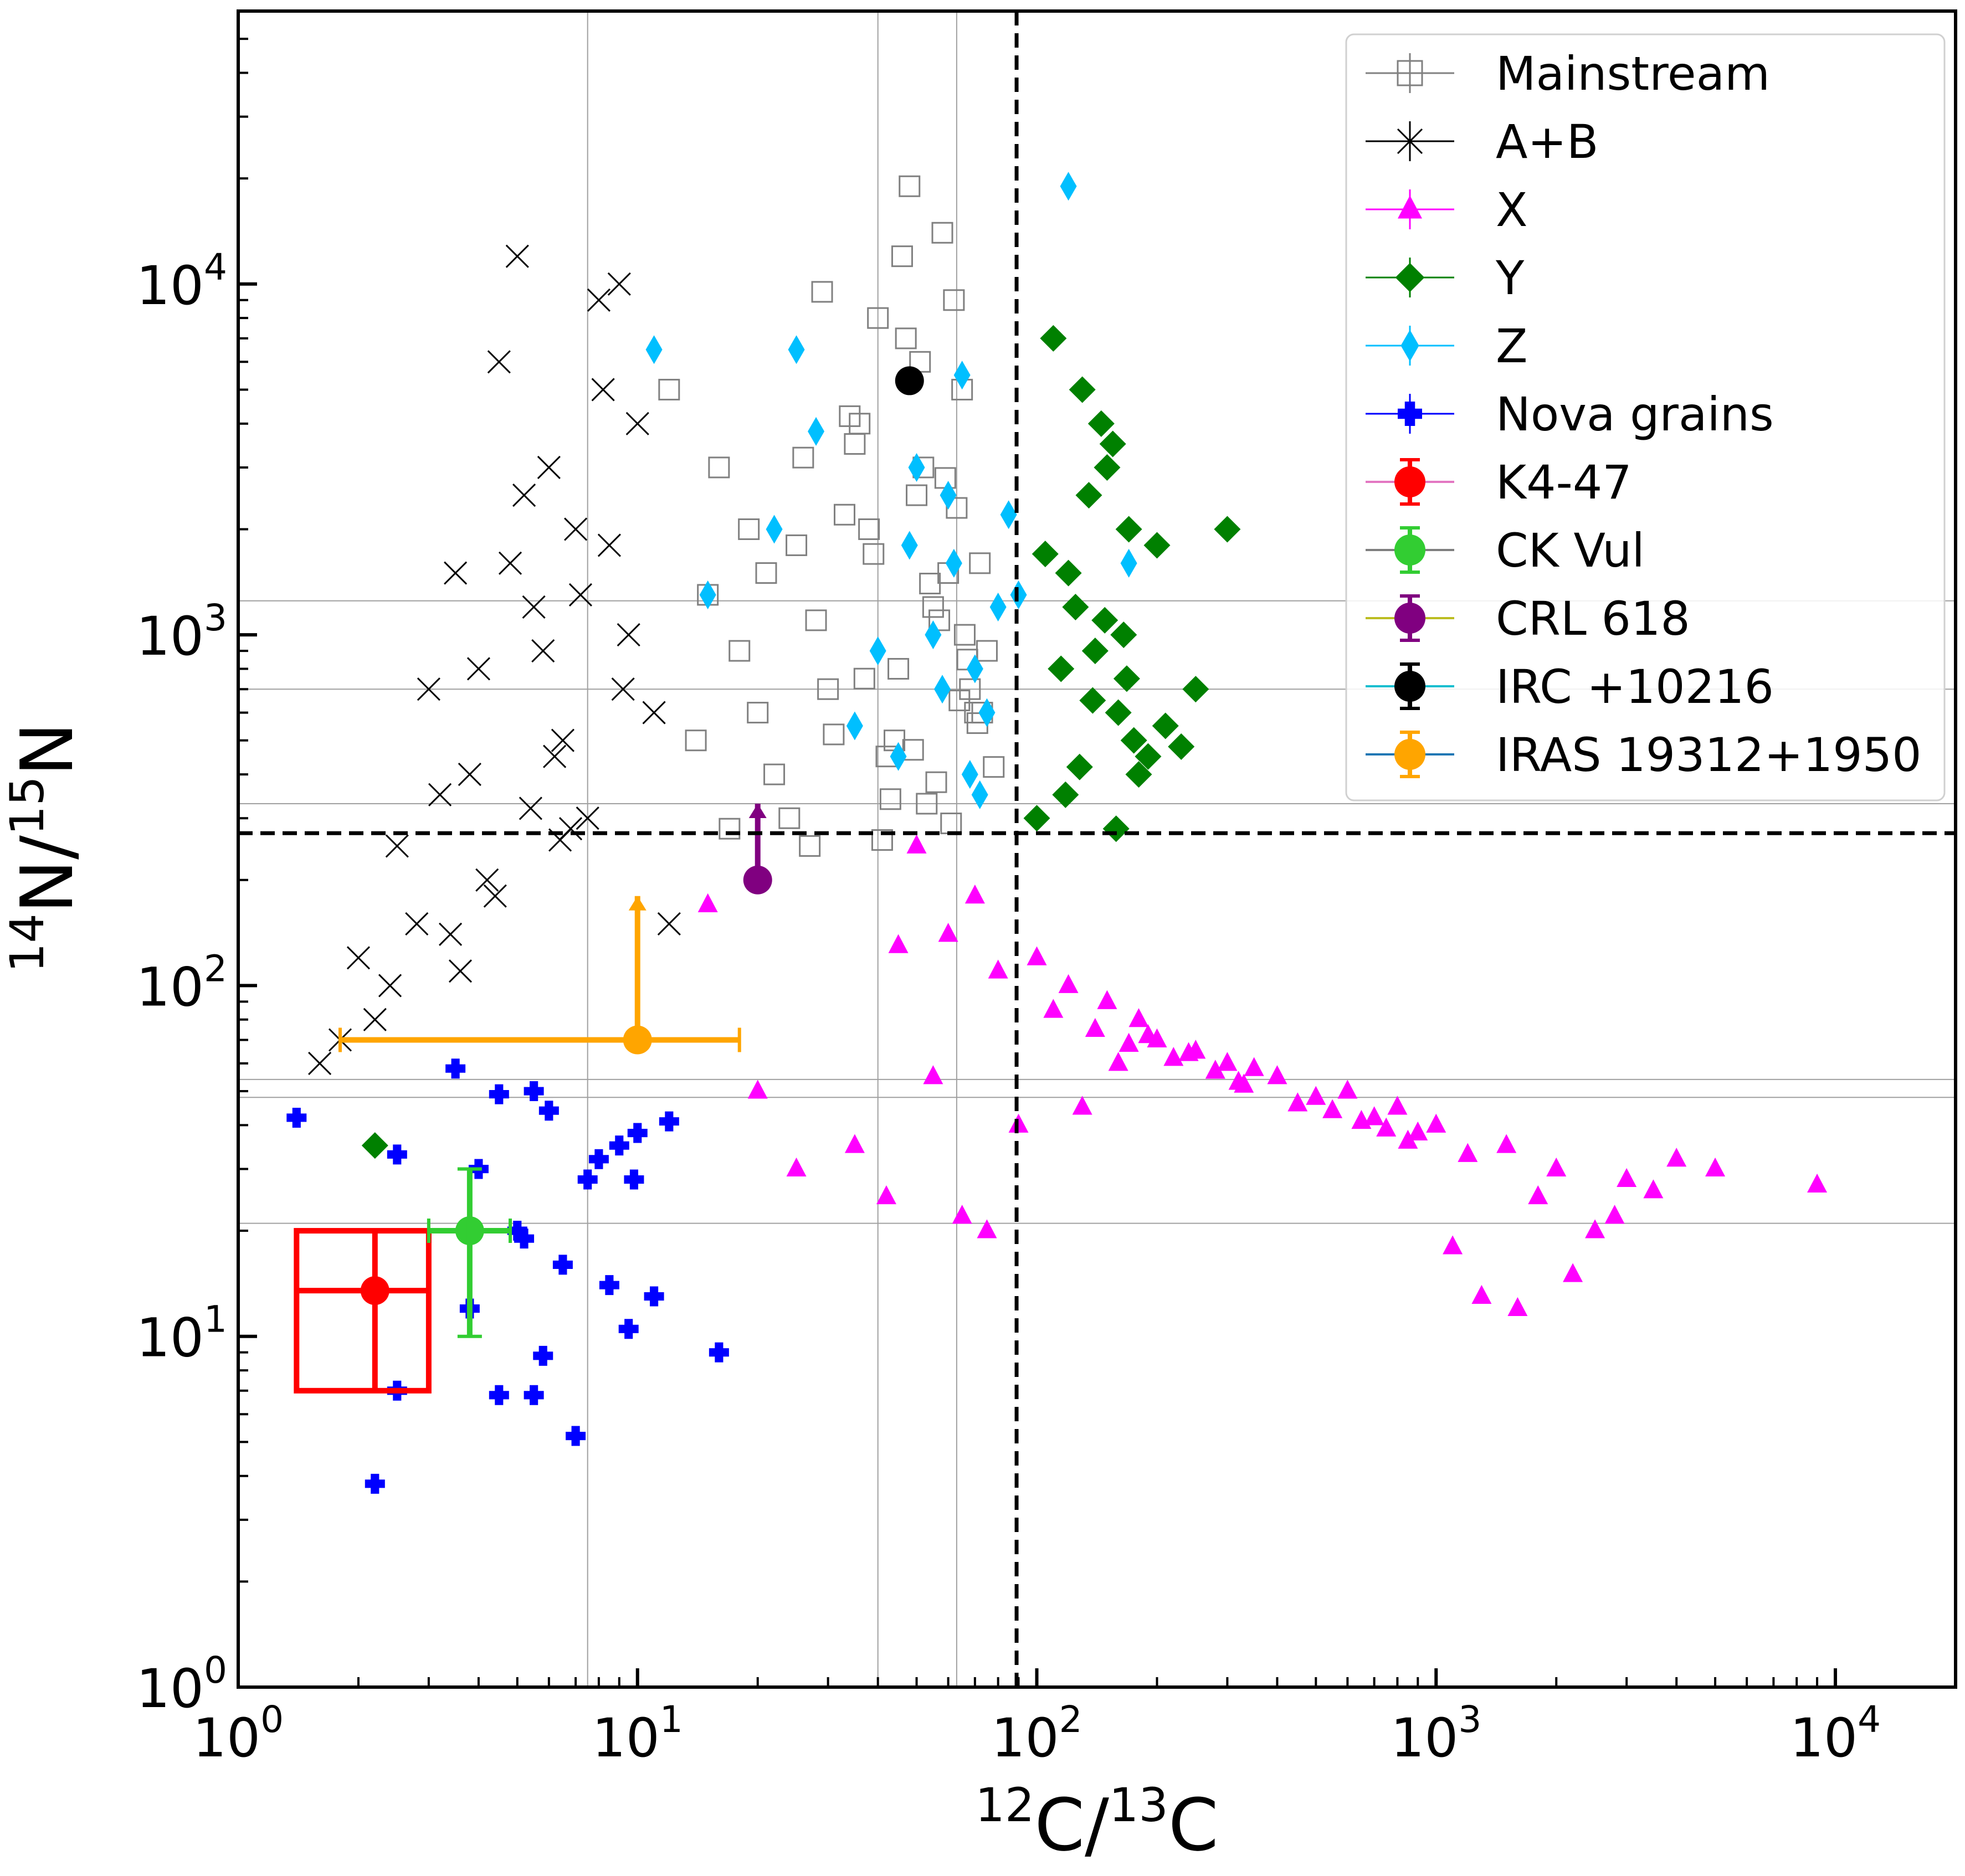 This screenshot has width=1965, height=1876. Describe the element at coordinates (182, 982) in the screenshot. I see `y-tick-label-2: 10²` at that location.